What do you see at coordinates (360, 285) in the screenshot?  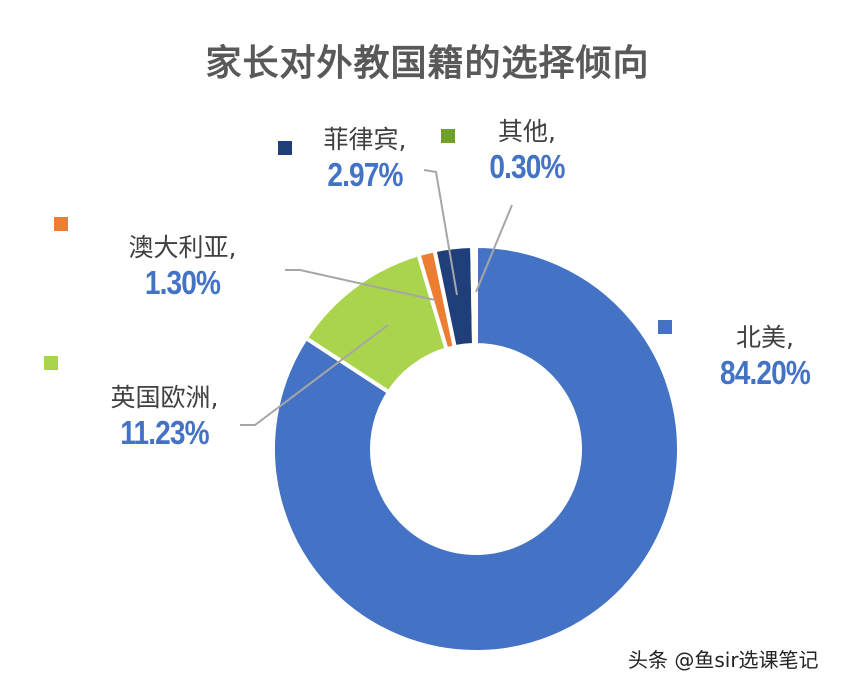 I see `leader-line-australia` at bounding box center [360, 285].